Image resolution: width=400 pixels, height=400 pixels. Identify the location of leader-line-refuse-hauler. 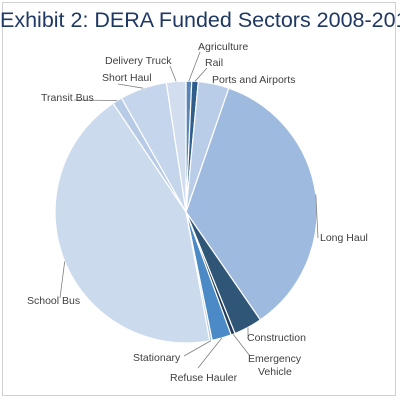
(210, 353).